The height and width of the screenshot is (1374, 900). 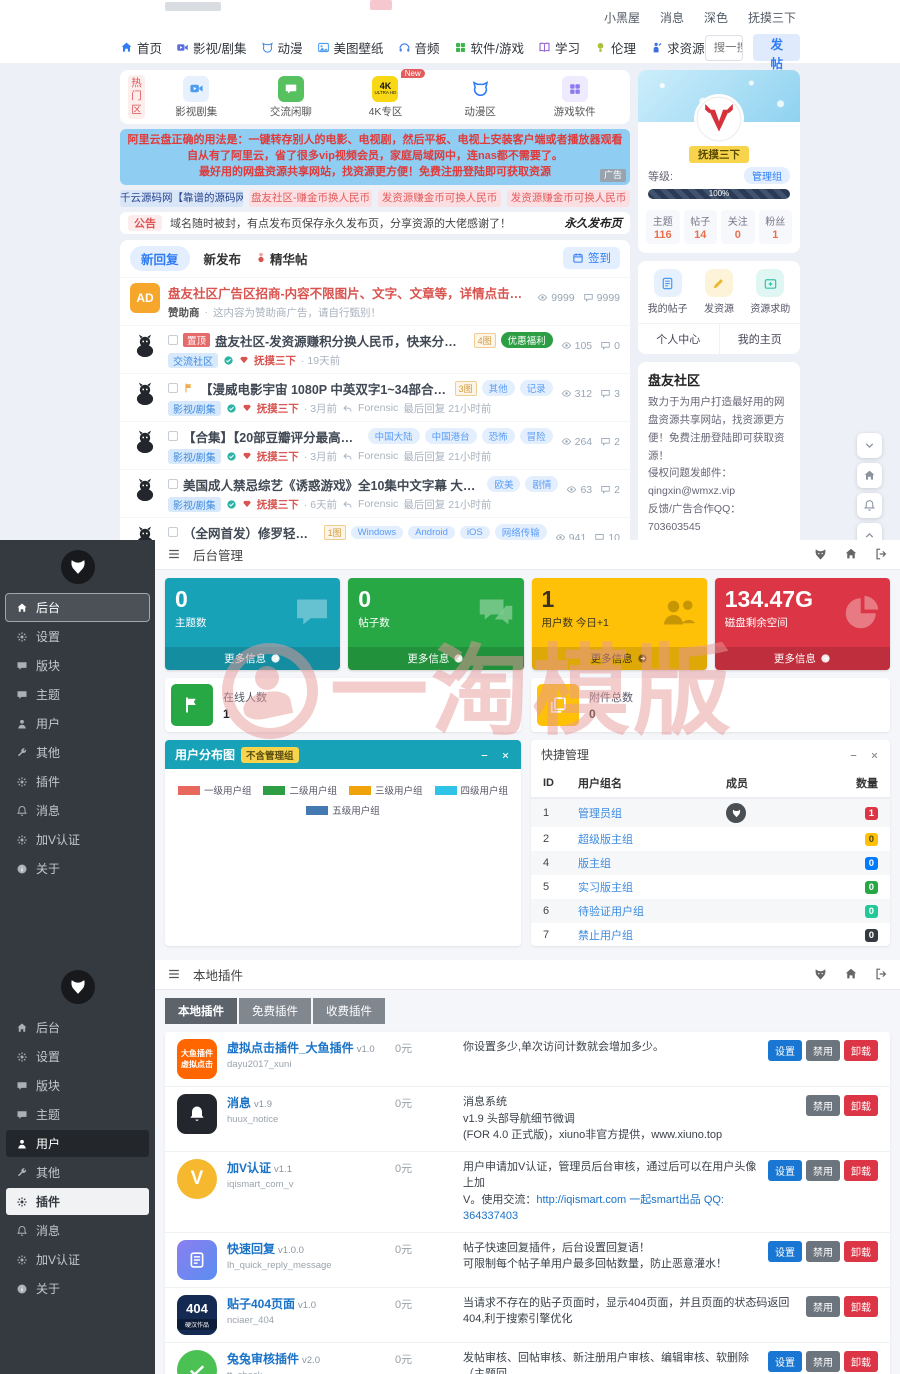 I want to click on thread-tag: 欧美, so click(x=504, y=484).